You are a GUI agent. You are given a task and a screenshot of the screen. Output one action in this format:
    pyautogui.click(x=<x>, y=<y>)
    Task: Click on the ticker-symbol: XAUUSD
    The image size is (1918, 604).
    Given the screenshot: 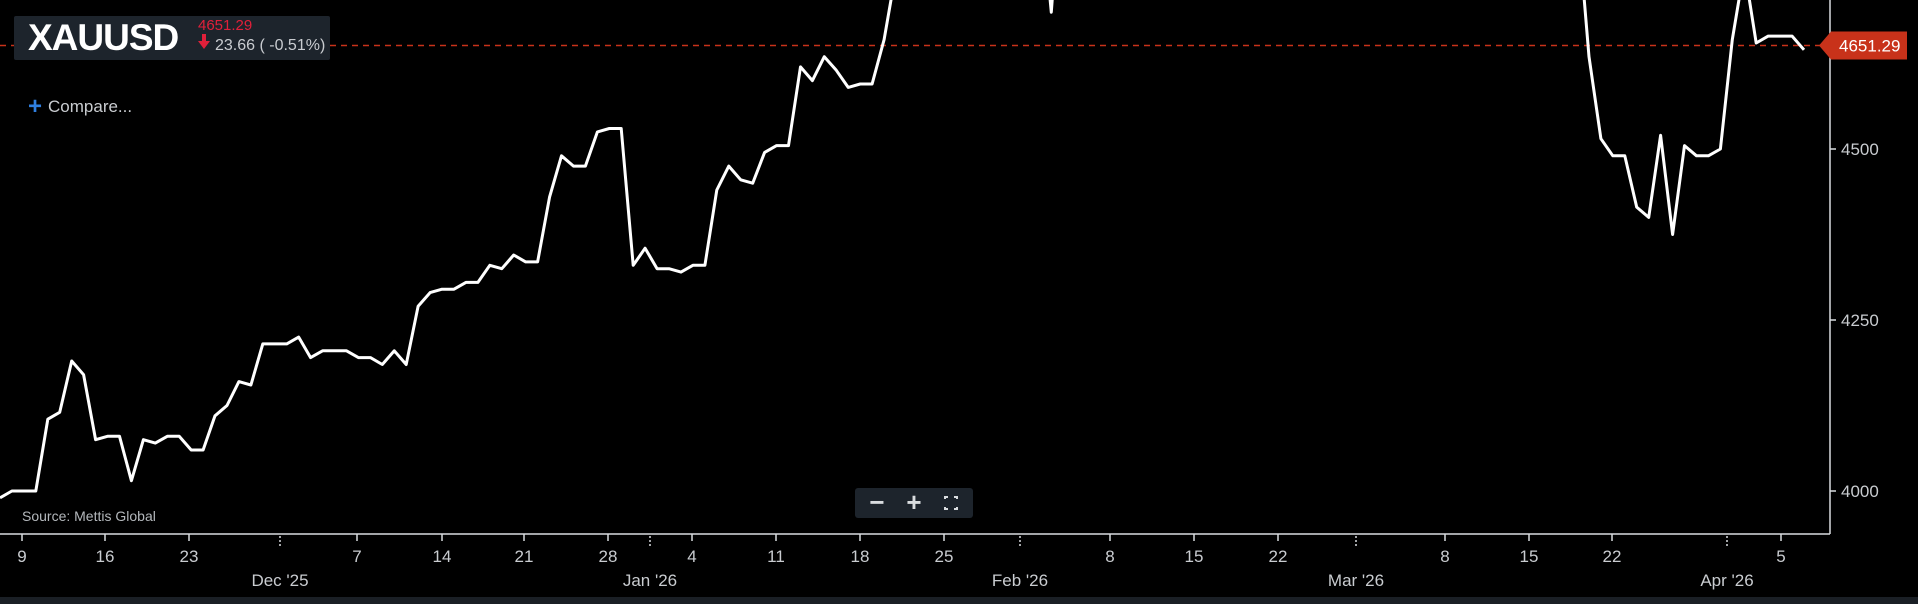 What is the action you would take?
    pyautogui.click(x=103, y=37)
    